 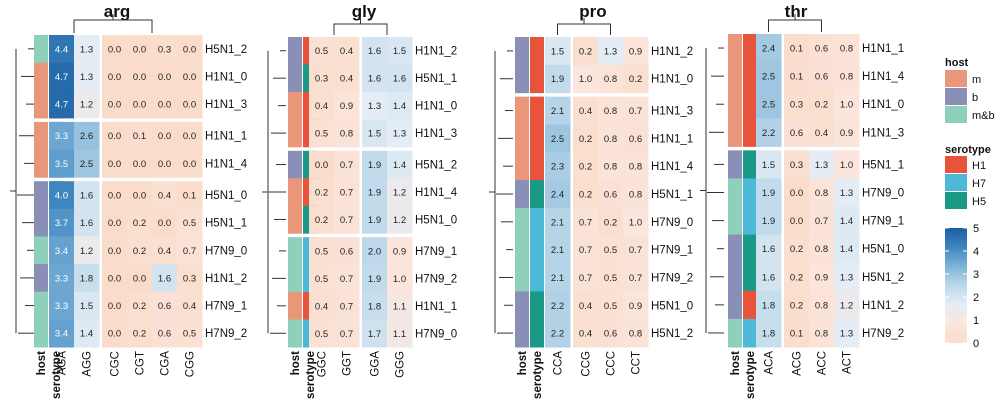 What do you see at coordinates (436, 220) in the screenshot?
I see `row-label: H5N1_0` at bounding box center [436, 220].